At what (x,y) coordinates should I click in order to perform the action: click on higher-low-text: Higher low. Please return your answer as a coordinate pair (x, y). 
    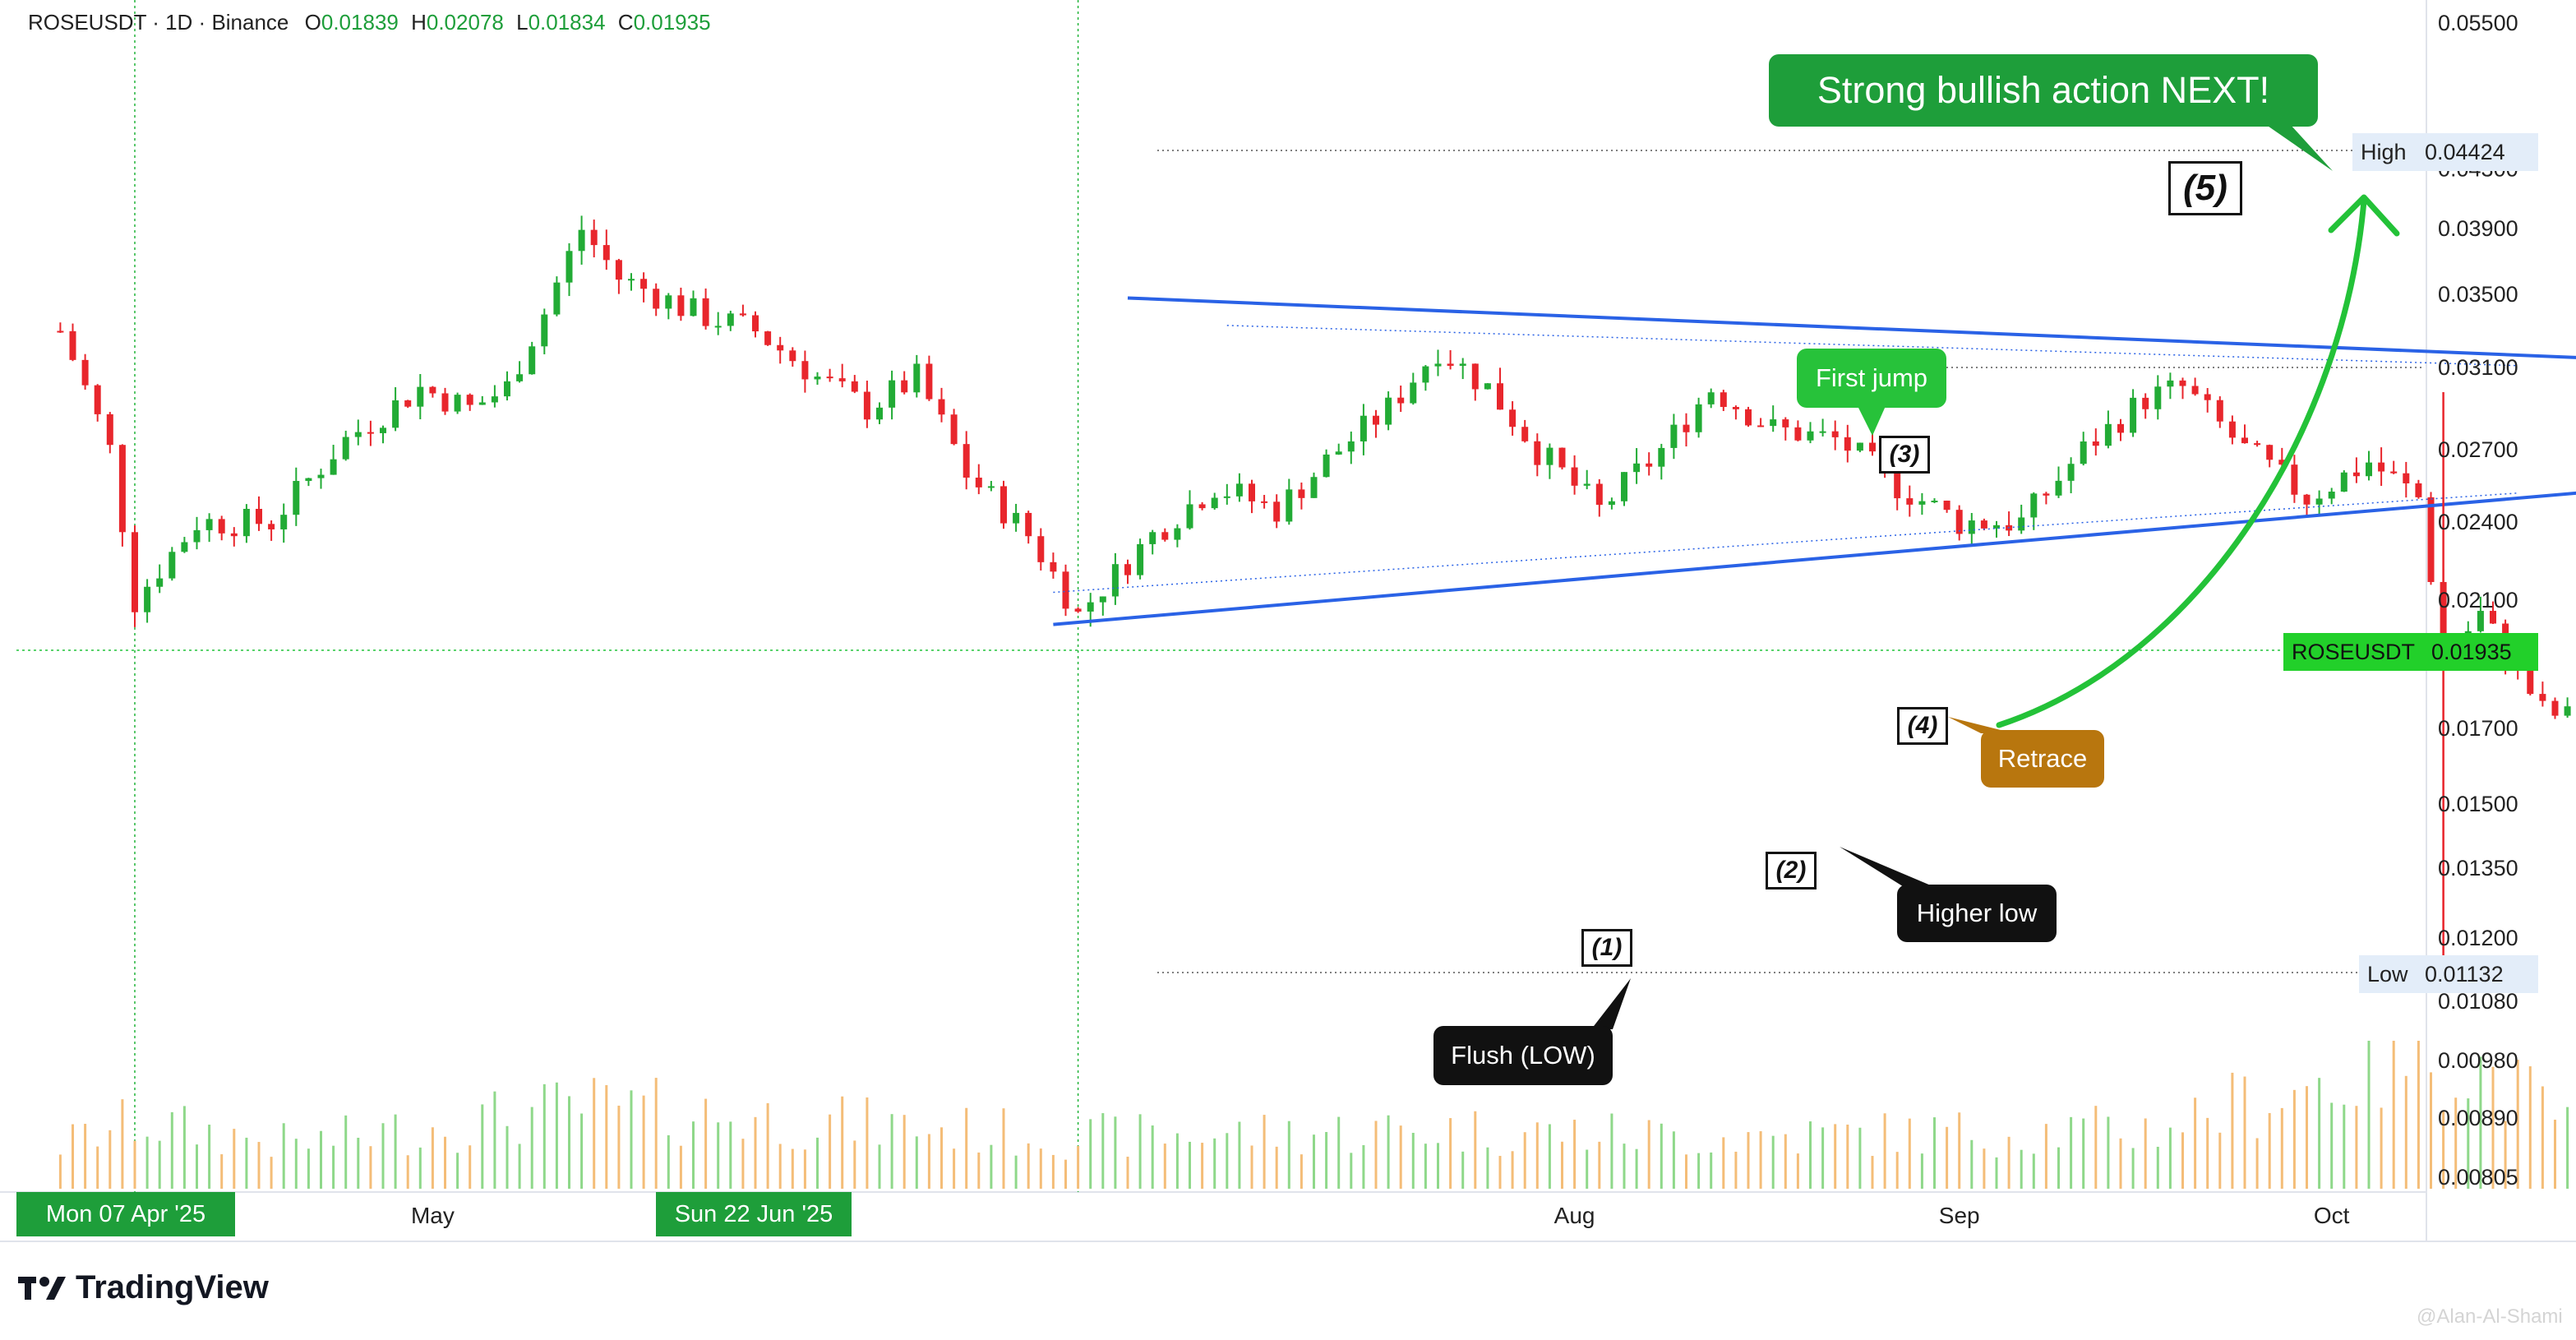
    Looking at the image, I should click on (1977, 913).